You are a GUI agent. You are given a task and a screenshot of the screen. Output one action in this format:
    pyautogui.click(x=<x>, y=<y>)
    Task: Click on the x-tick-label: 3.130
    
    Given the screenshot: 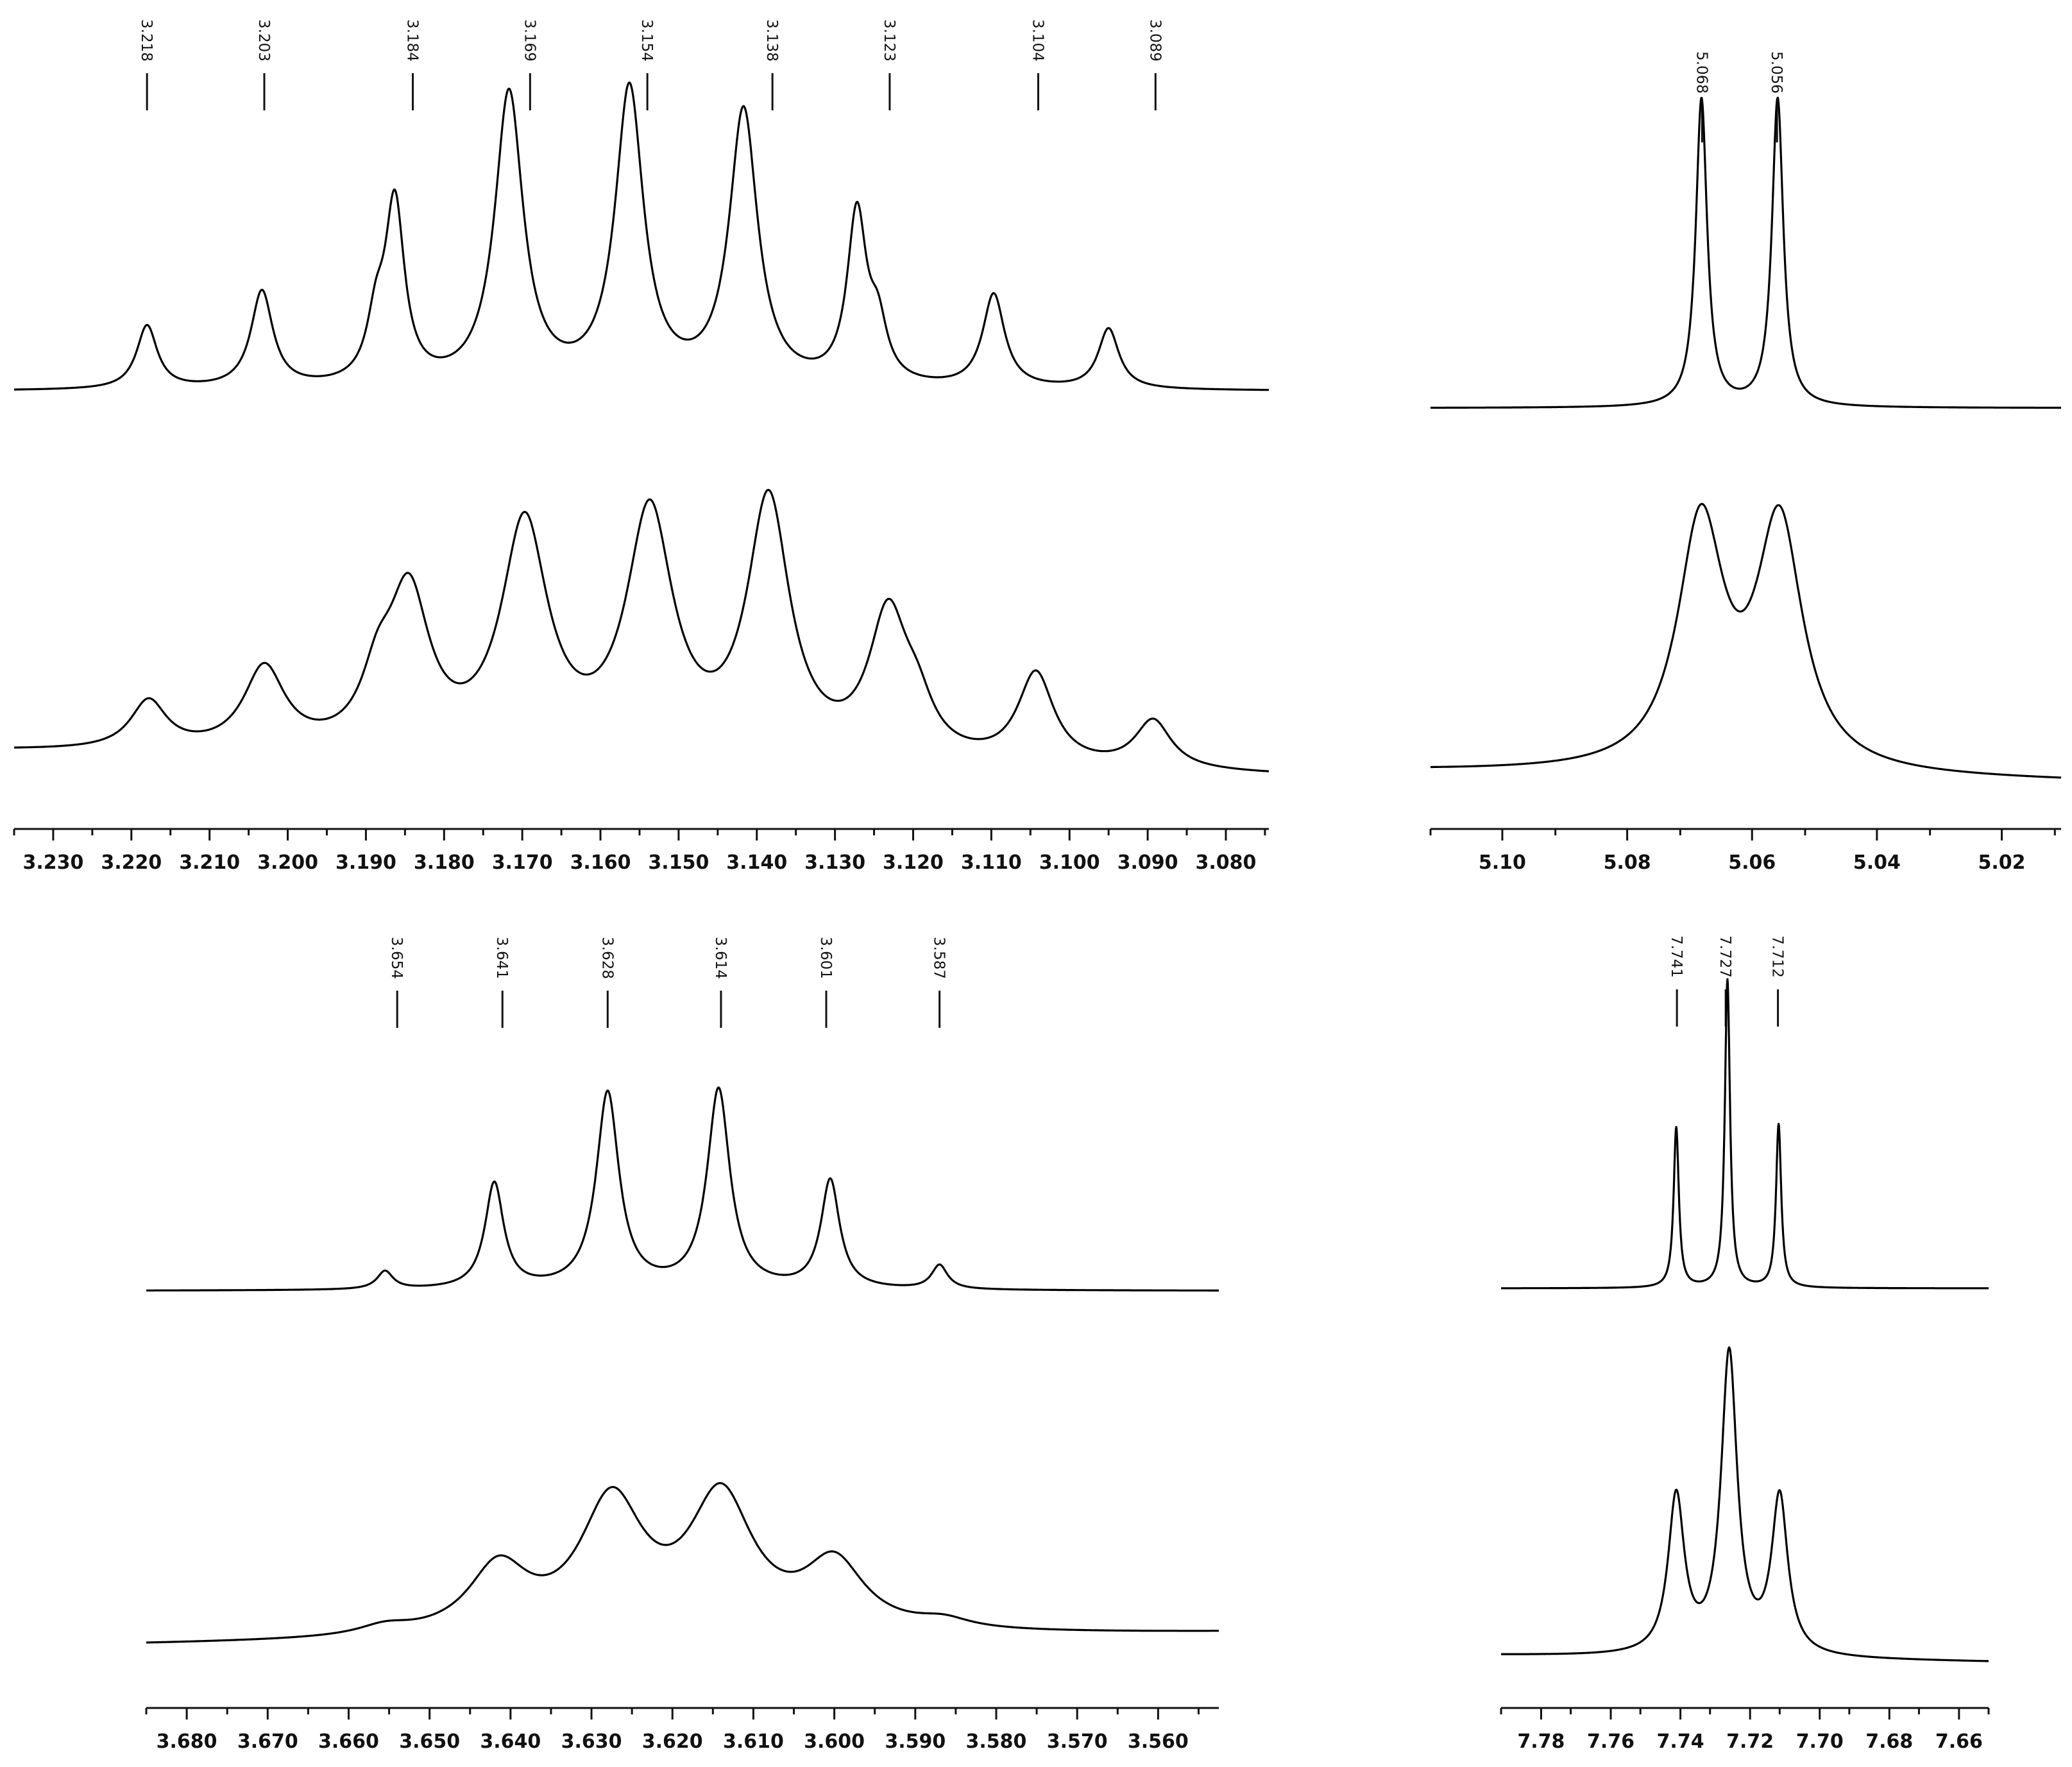 What is the action you would take?
    pyautogui.click(x=835, y=862)
    